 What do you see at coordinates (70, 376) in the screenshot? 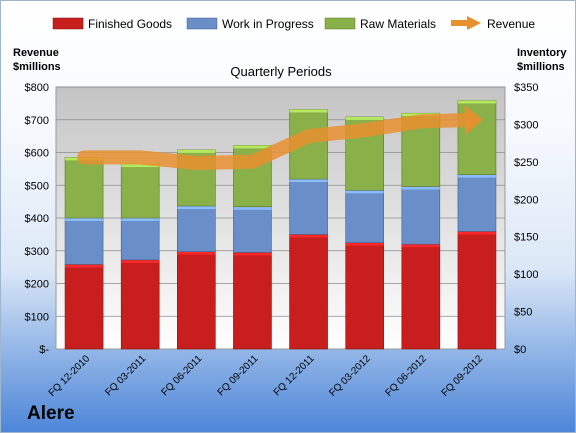
I see `category-tick-label: FQ 12-2010` at bounding box center [70, 376].